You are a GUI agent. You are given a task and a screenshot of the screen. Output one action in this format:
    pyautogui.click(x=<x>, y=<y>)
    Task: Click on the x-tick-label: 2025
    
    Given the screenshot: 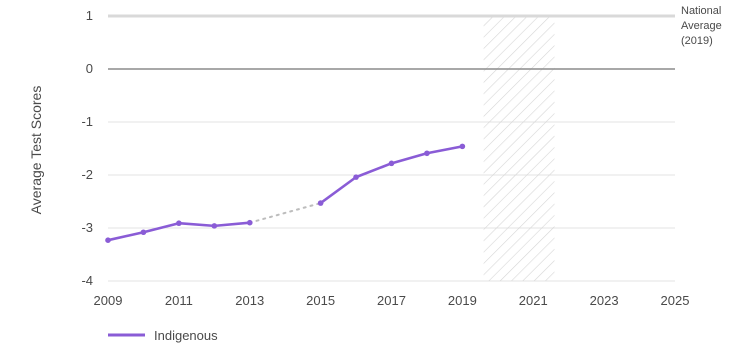 What is the action you would take?
    pyautogui.click(x=675, y=300)
    